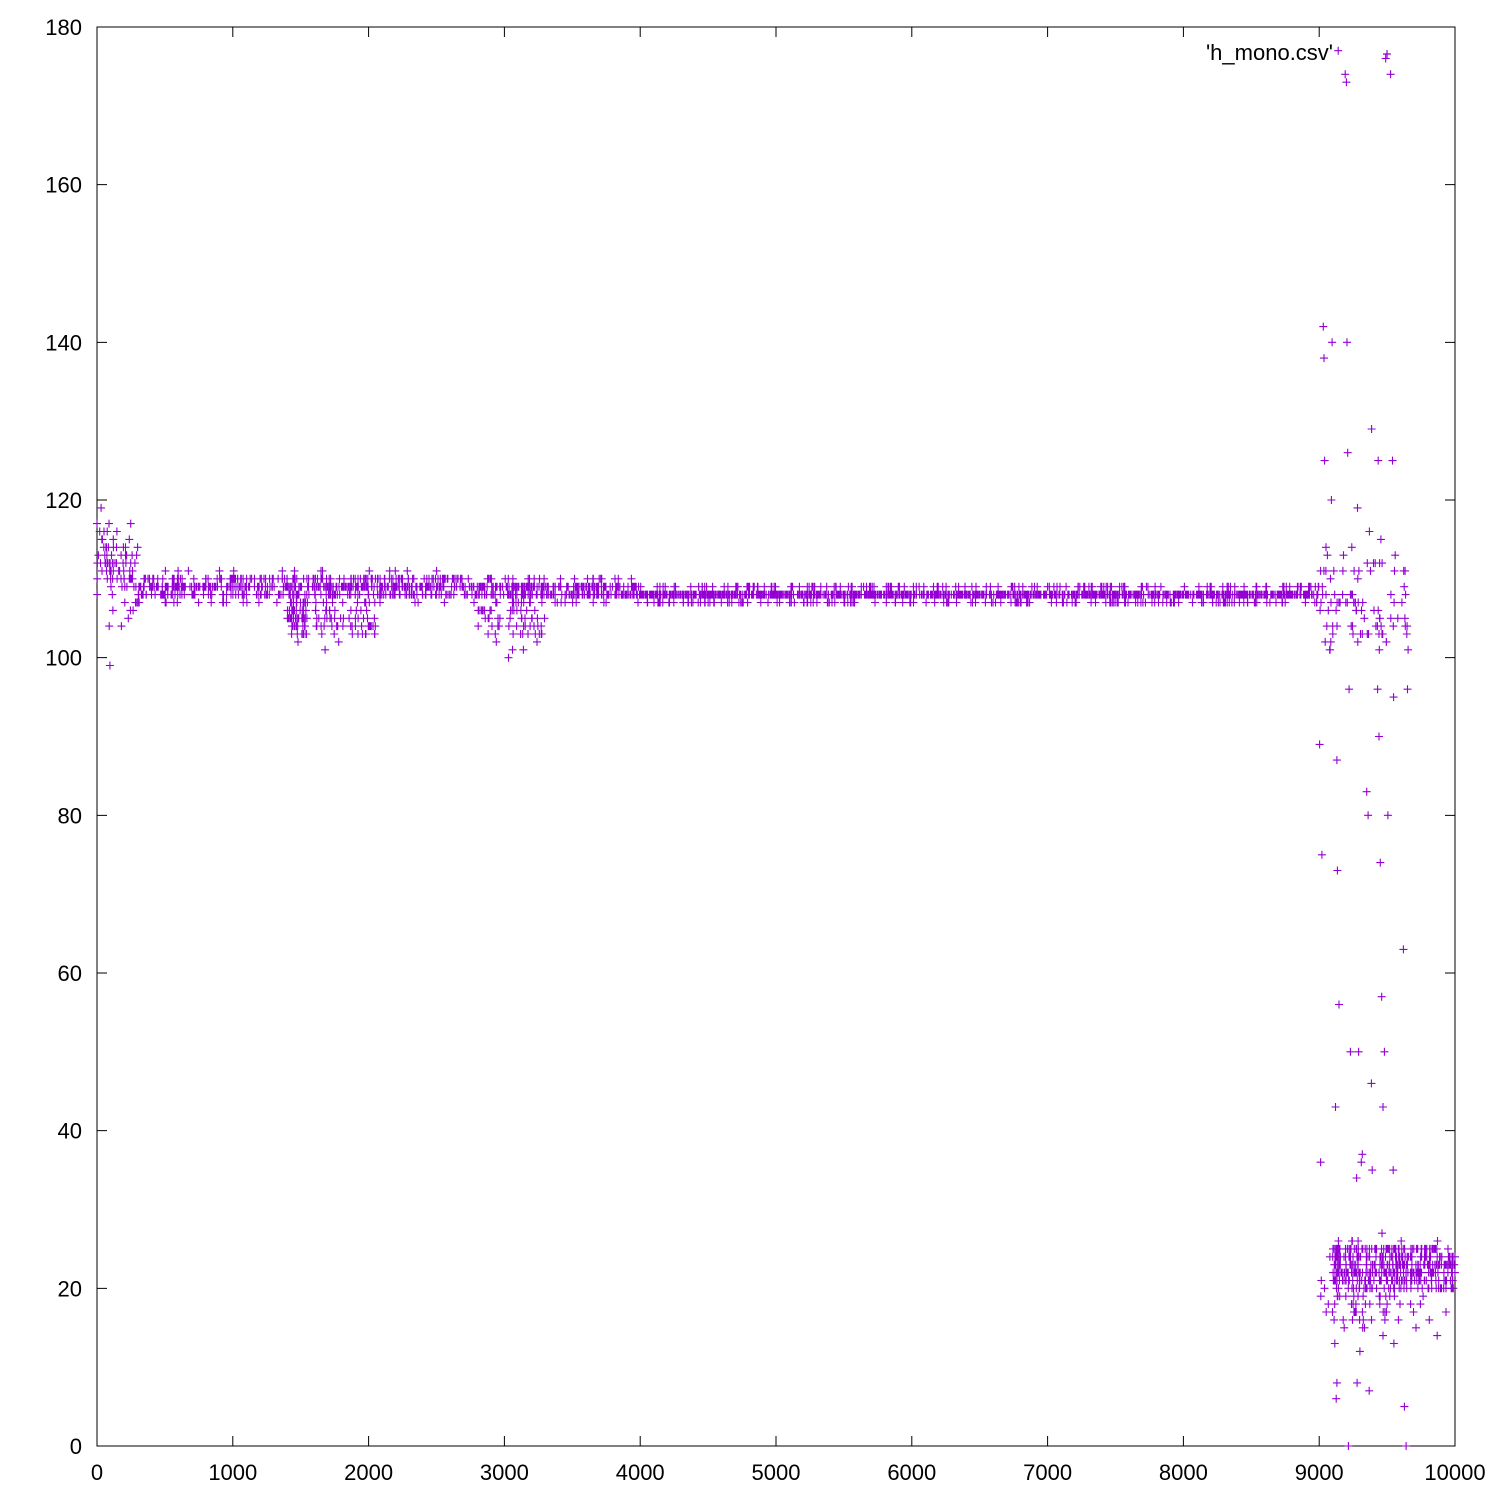  Describe the element at coordinates (1387, 54) in the screenshot. I see `legend-marker` at that location.